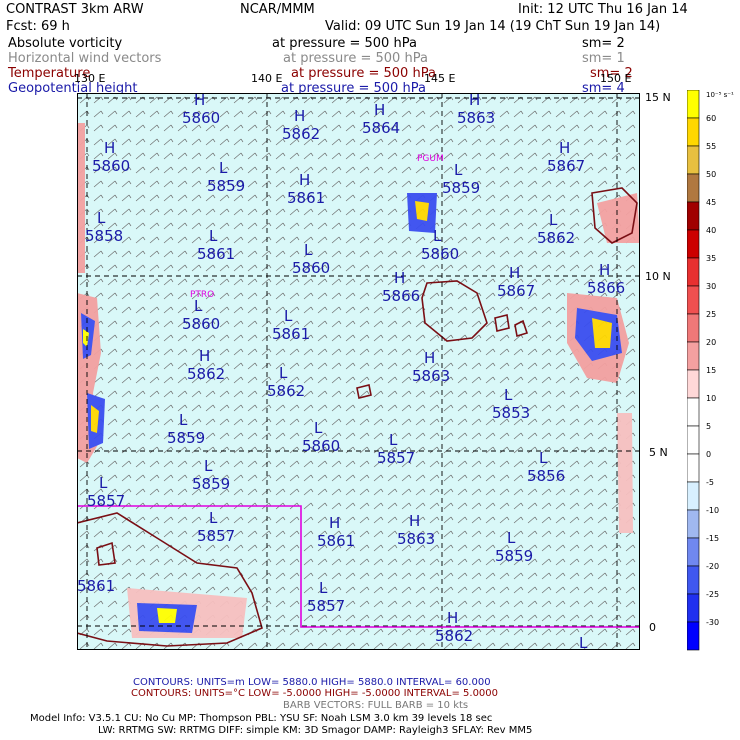 The image size is (740, 740). What do you see at coordinates (381, 128) in the screenshot?
I see `height-value: 5864` at bounding box center [381, 128].